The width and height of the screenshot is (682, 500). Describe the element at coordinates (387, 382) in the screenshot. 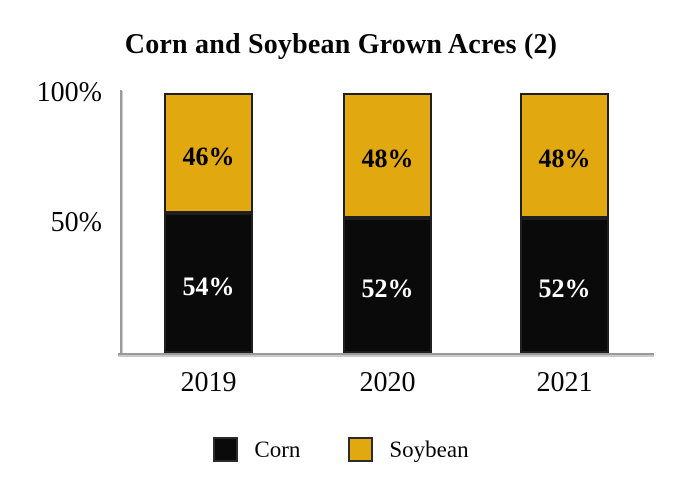

I see `x-axis-category-label: 2020` at that location.